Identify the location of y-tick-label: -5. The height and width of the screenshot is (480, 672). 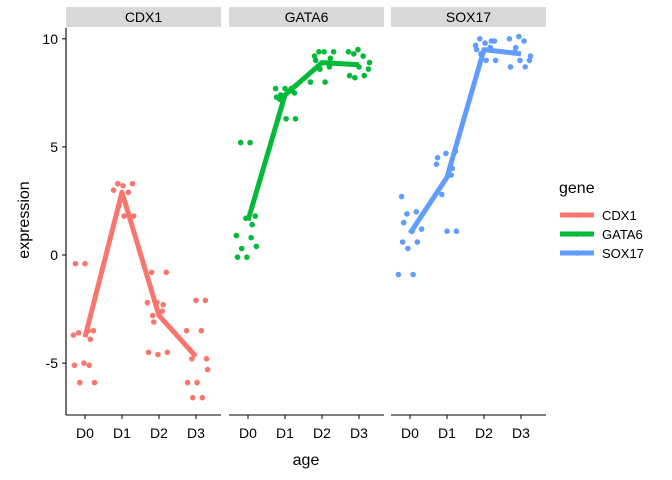
(52, 363).